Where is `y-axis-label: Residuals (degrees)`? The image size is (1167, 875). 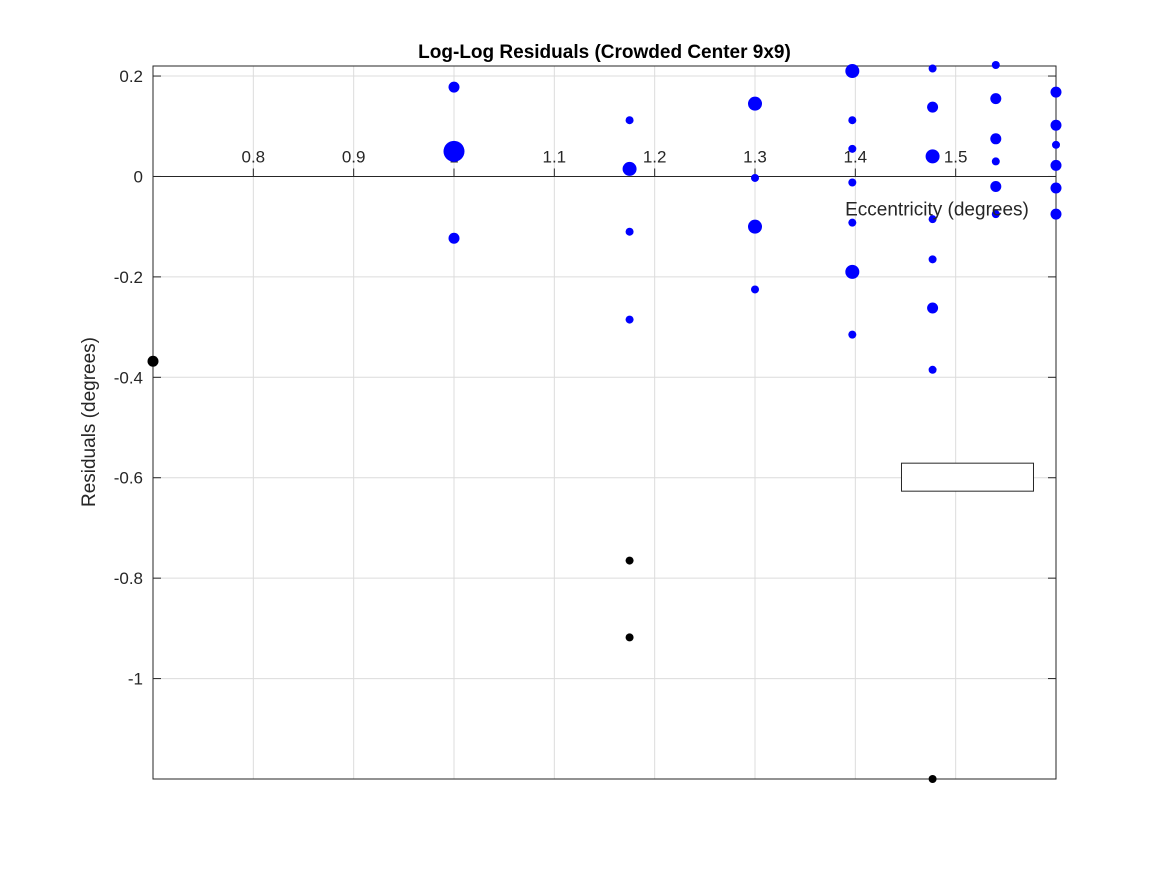 y-axis-label: Residuals (degrees) is located at coordinates (89, 422).